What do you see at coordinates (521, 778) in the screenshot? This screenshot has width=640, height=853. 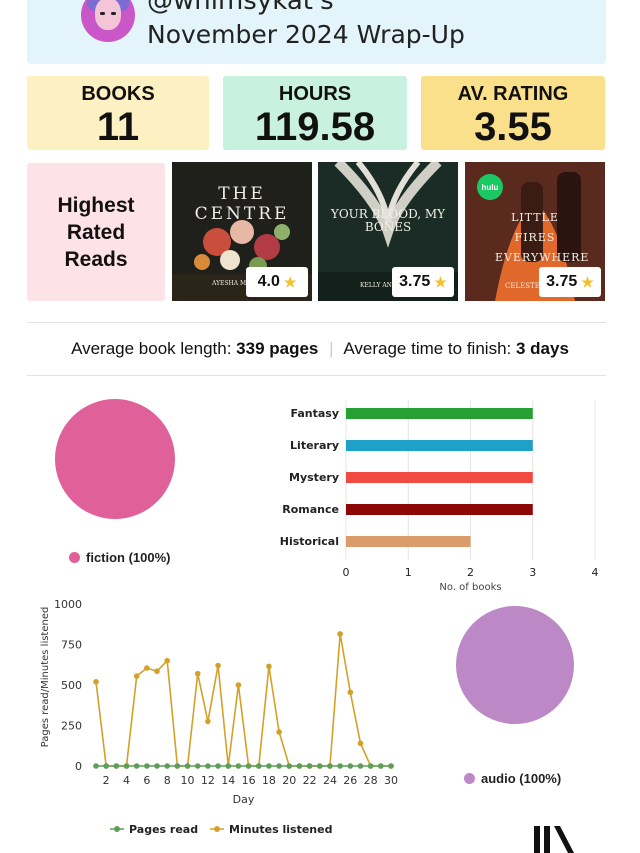 I see `legend-label: audio (100%)` at bounding box center [521, 778].